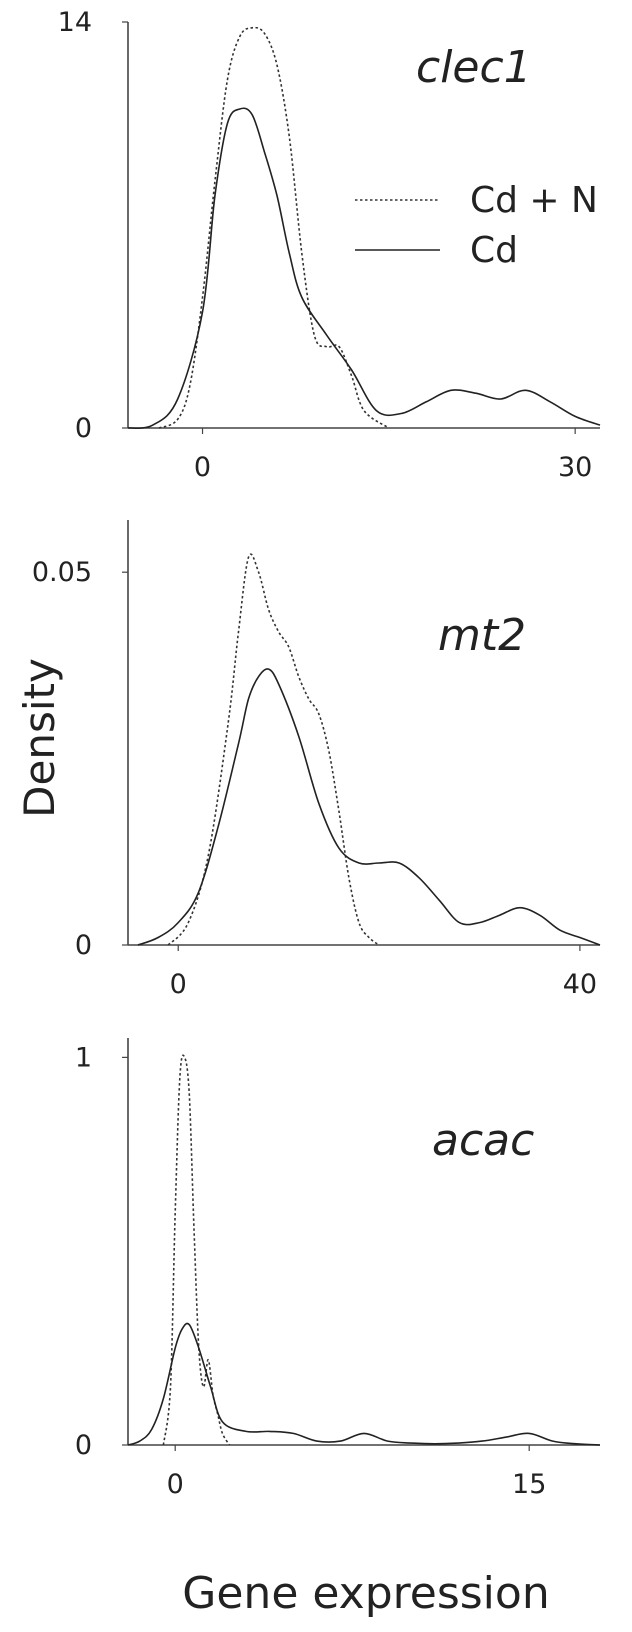 Image resolution: width=632 pixels, height=1632 pixels. What do you see at coordinates (39, 738) in the screenshot?
I see `y-axis-label: Density` at bounding box center [39, 738].